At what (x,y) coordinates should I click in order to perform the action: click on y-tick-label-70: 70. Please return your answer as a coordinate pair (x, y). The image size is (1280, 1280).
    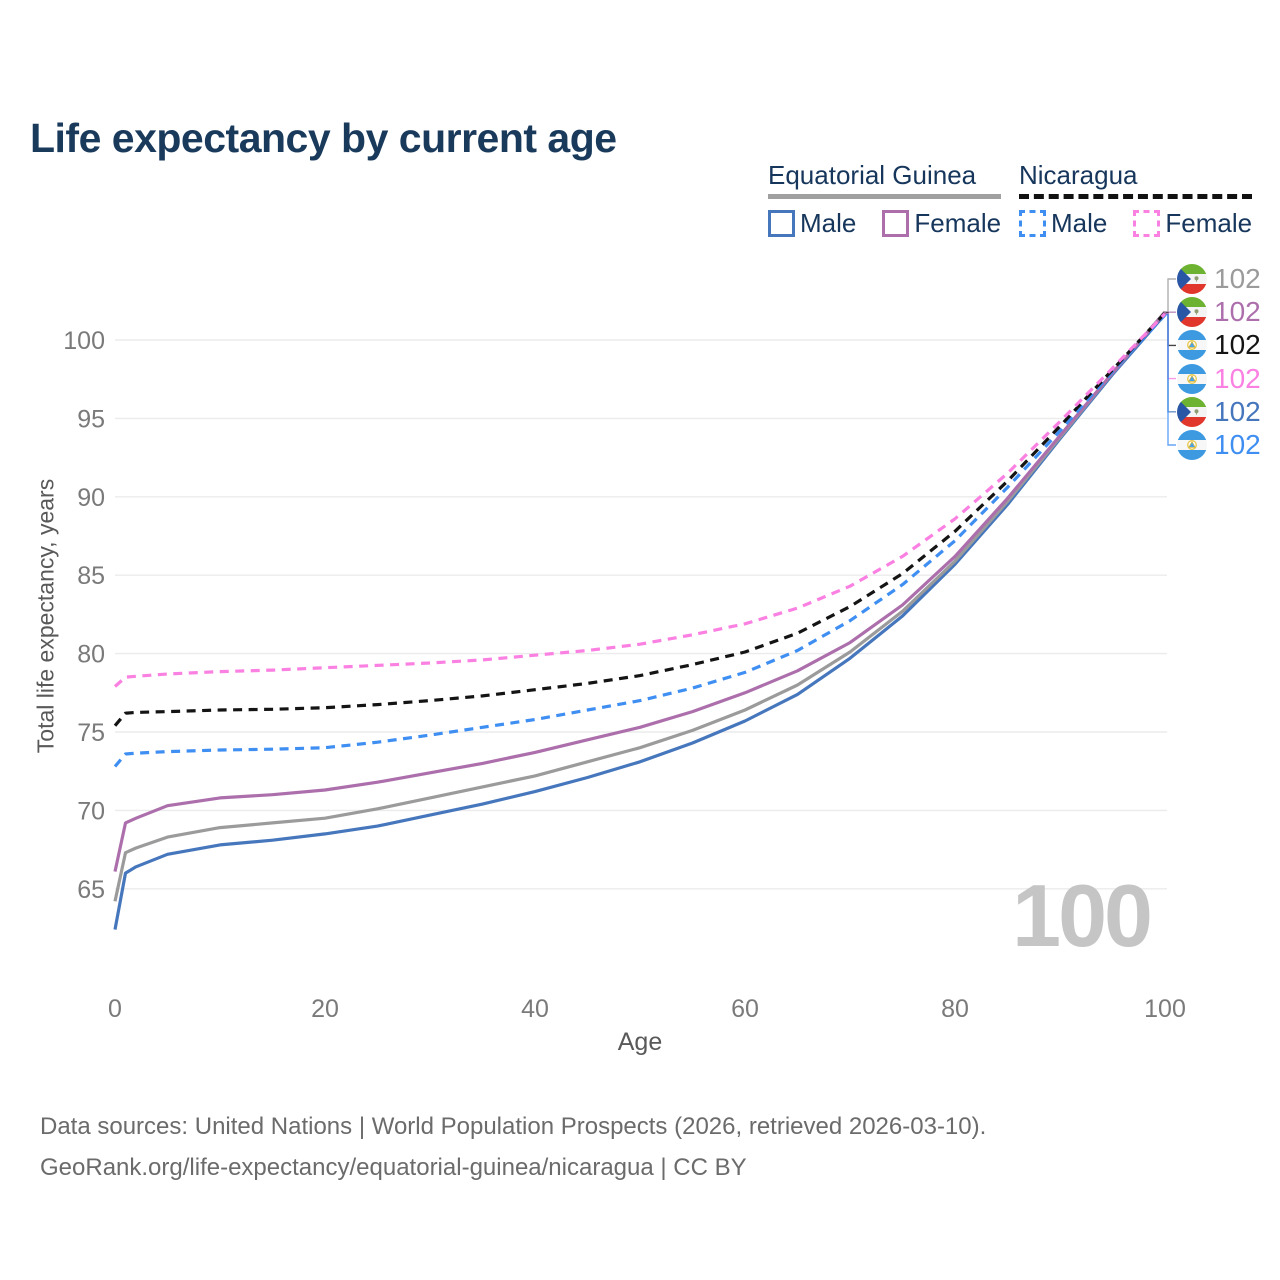
    Looking at the image, I should click on (91, 811).